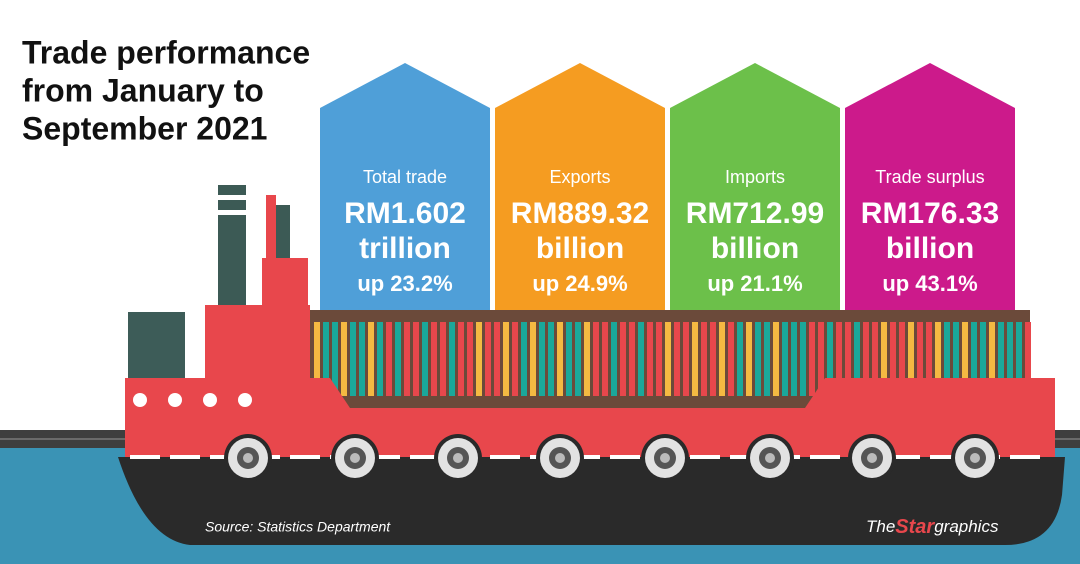 The height and width of the screenshot is (564, 1080). What do you see at coordinates (405, 177) in the screenshot?
I see `card-label: Total trade` at bounding box center [405, 177].